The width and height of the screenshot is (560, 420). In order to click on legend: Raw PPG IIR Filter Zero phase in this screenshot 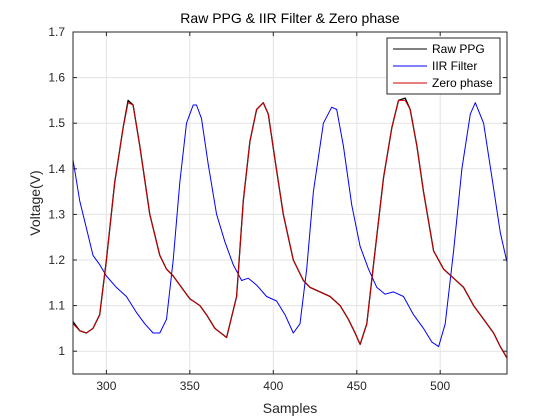, I will do `click(443, 66)`.